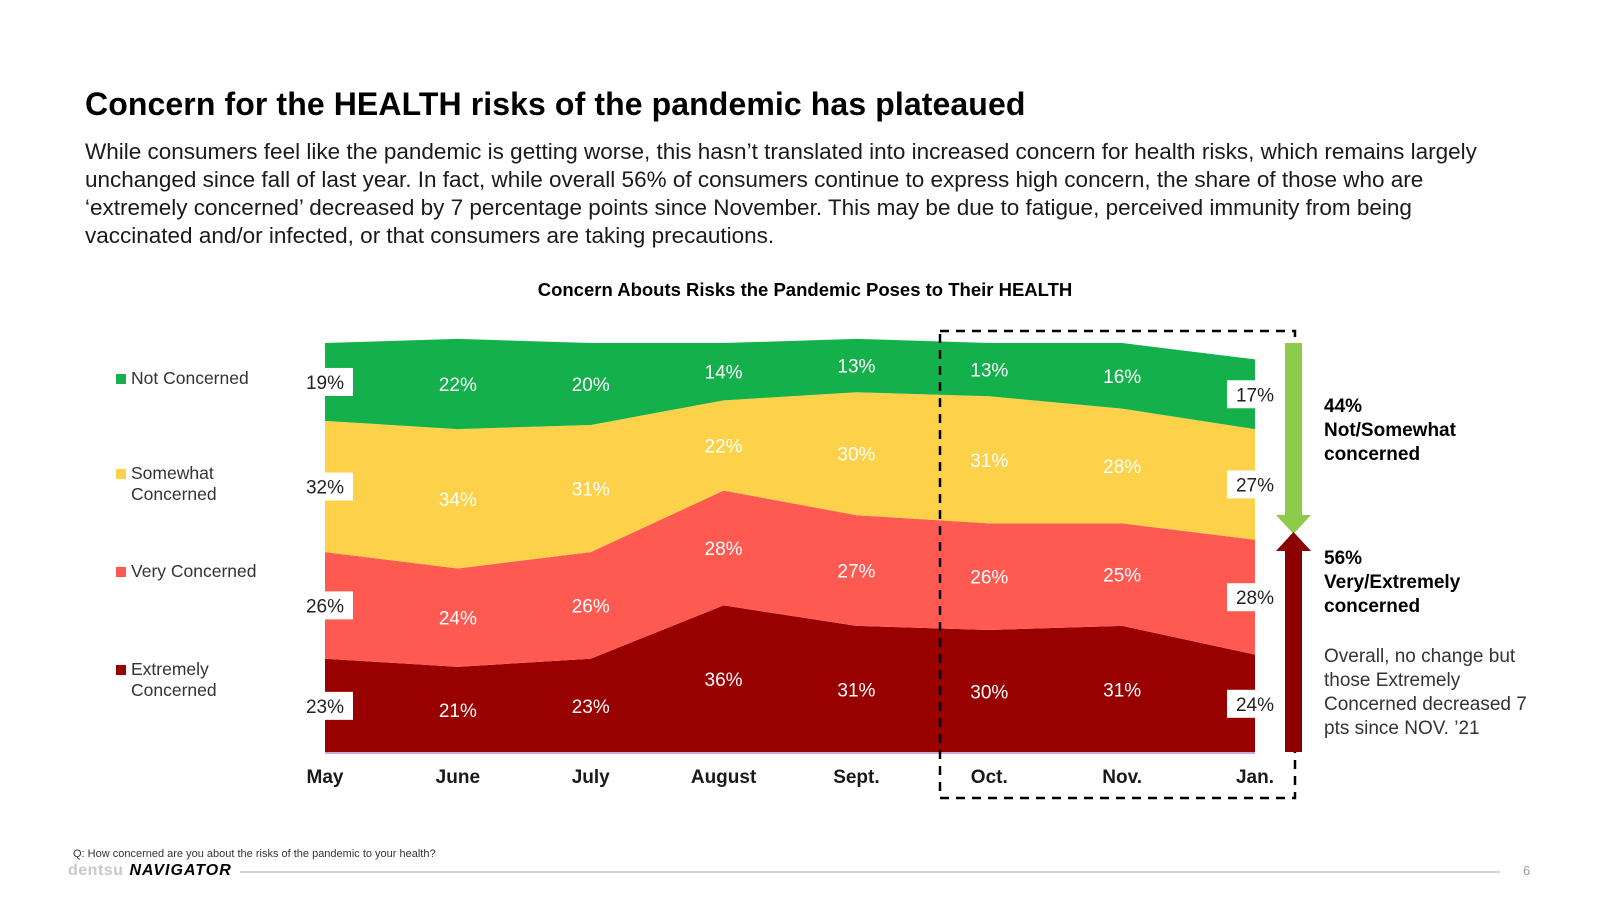 The height and width of the screenshot is (900, 1600). I want to click on data-label-not-concerned-august: 14%, so click(724, 373).